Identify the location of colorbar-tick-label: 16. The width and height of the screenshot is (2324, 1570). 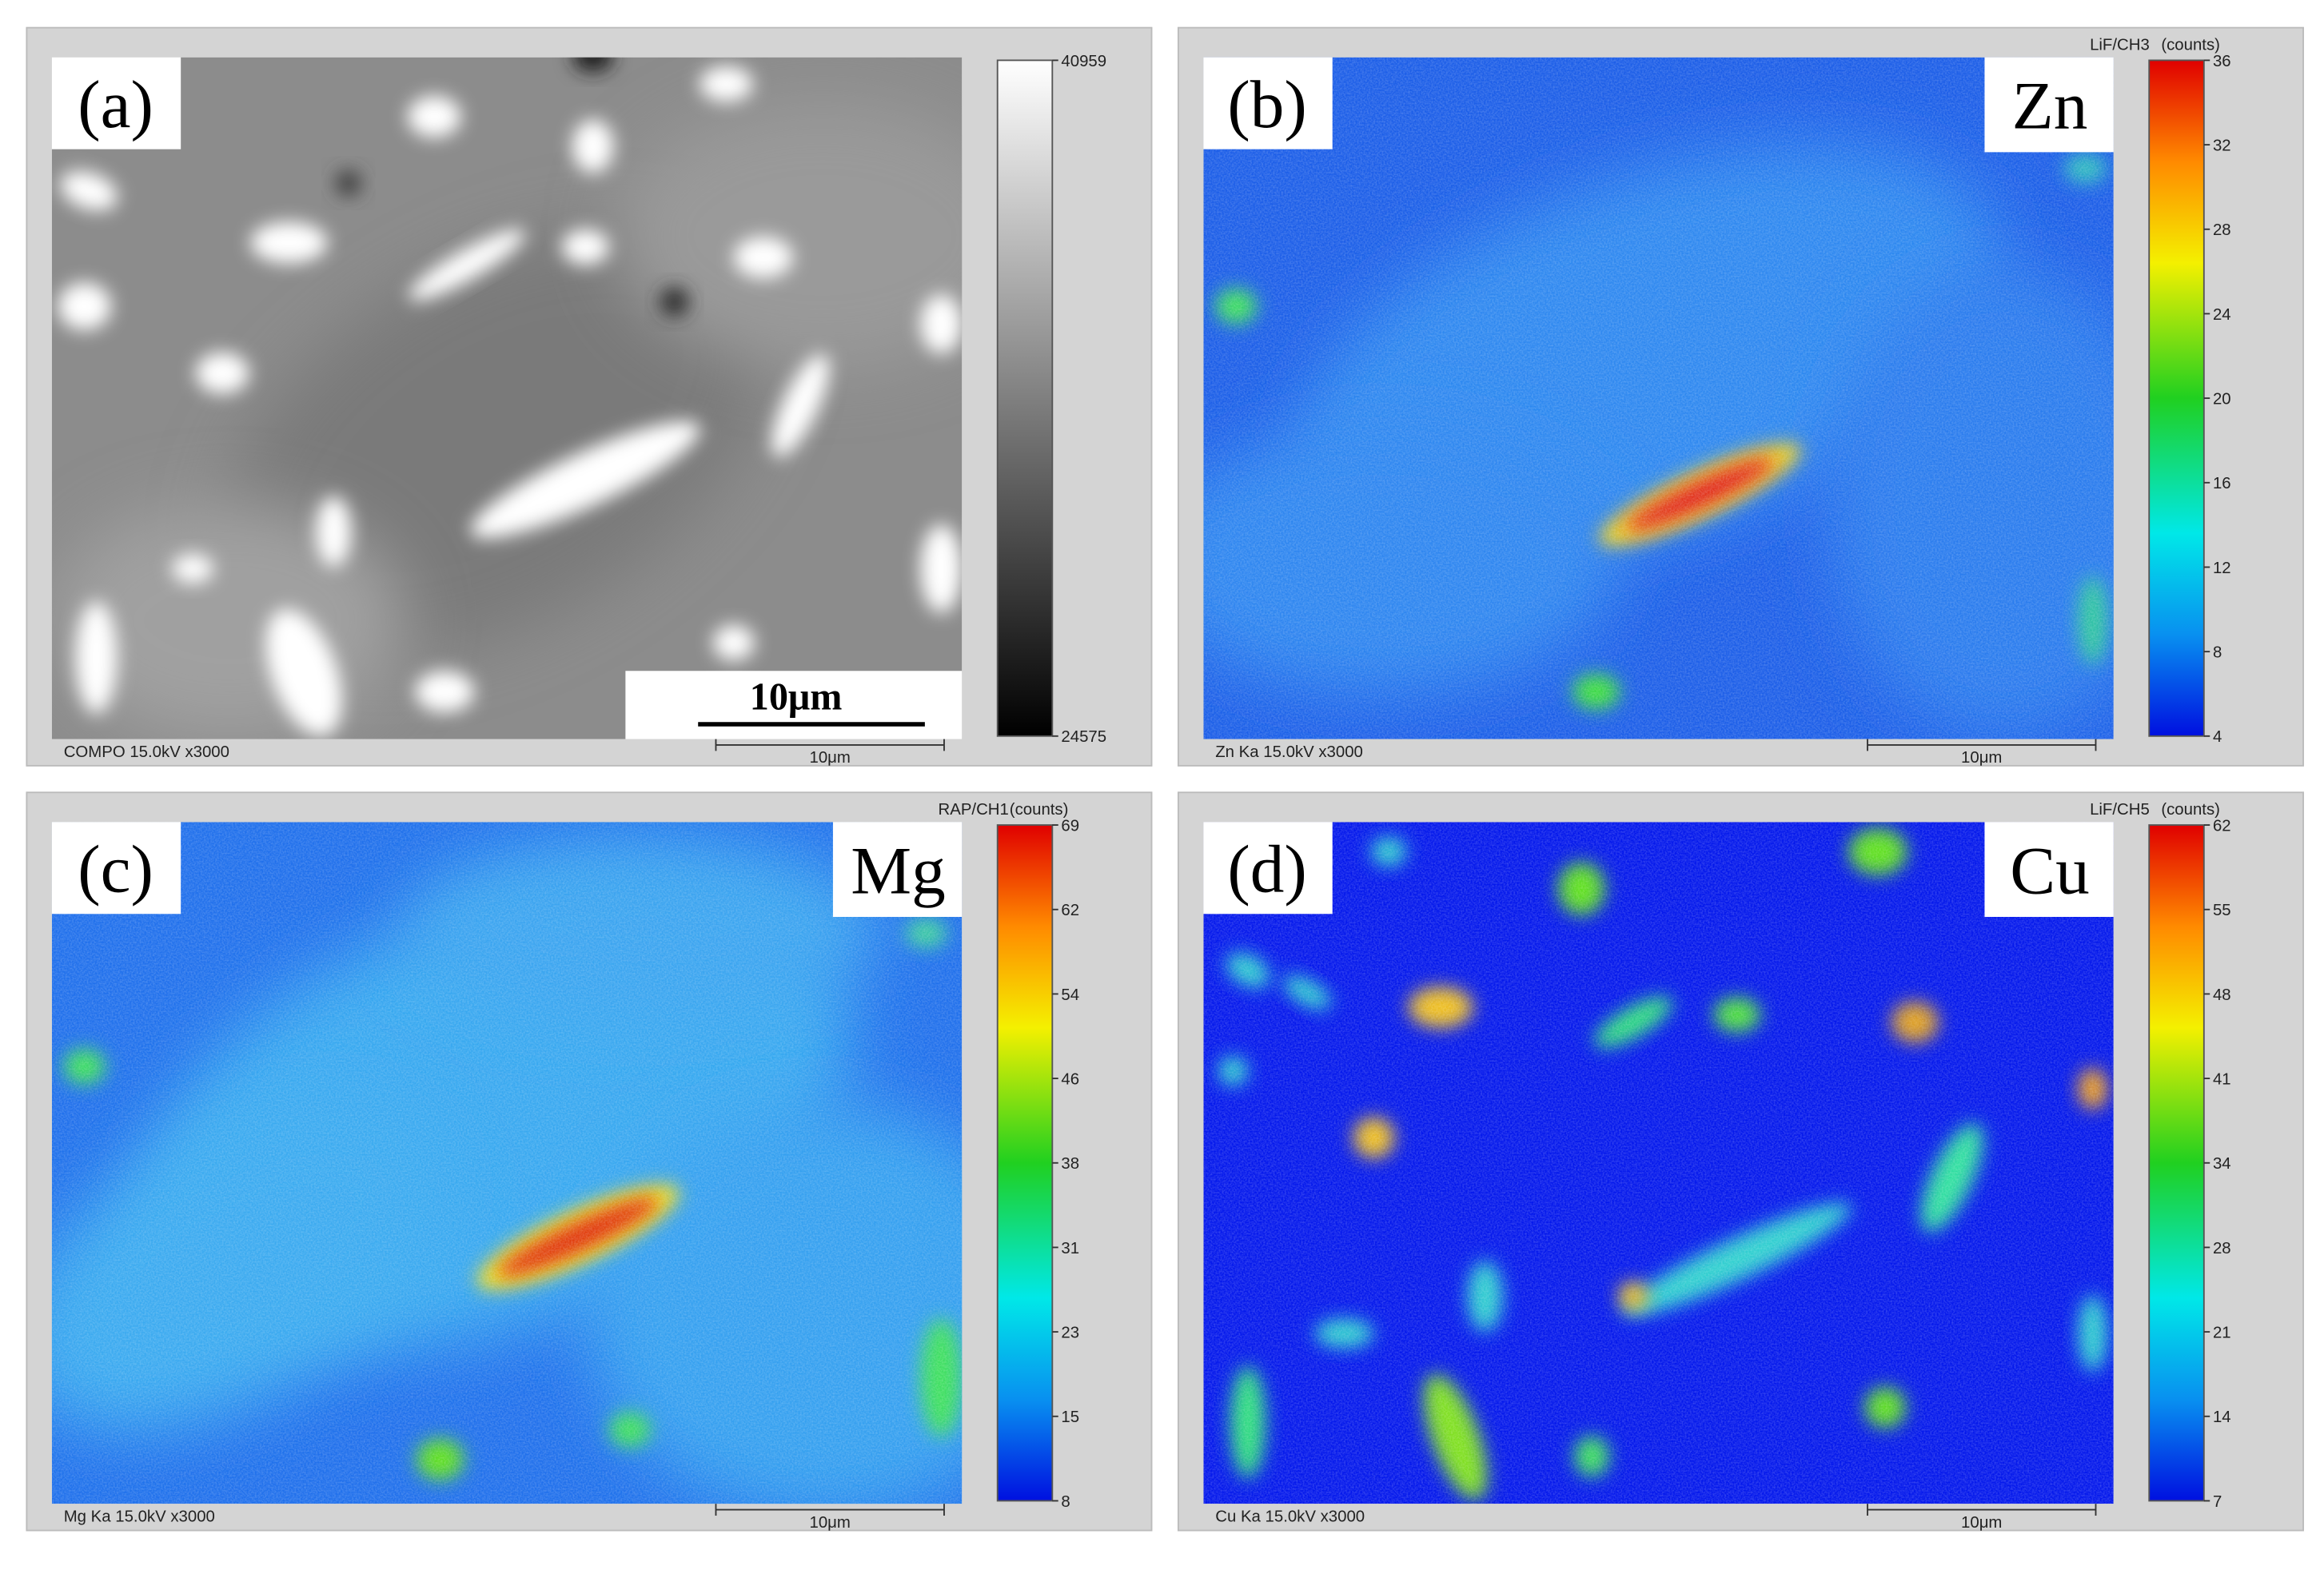
(2222, 483).